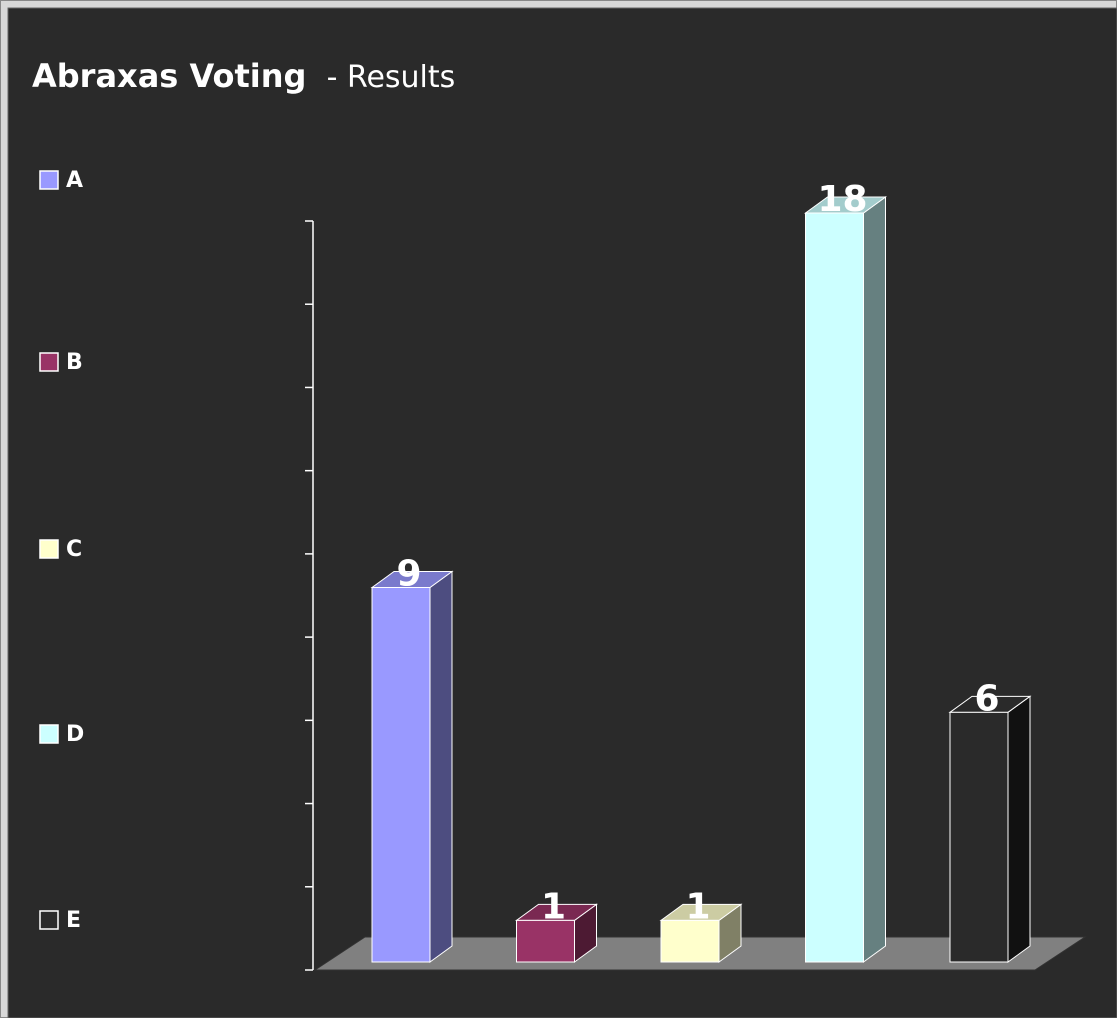 Image resolution: width=1117 pixels, height=1018 pixels. I want to click on legend-label: D, so click(75, 734).